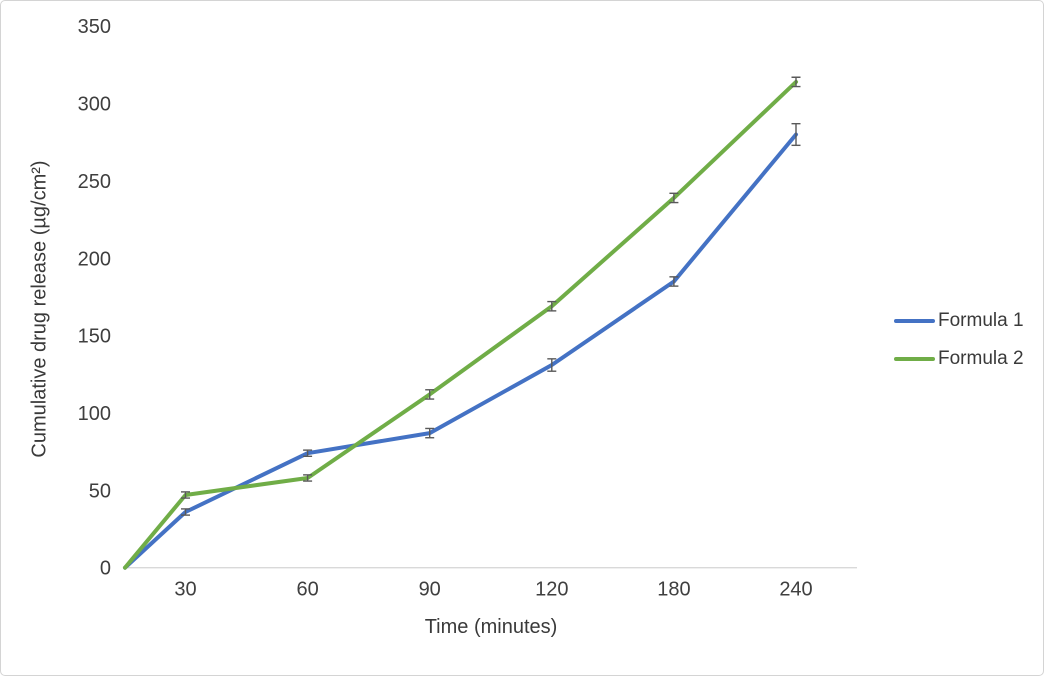 The width and height of the screenshot is (1044, 676). Describe the element at coordinates (673, 590) in the screenshot. I see `x-tick-label: 180` at that location.